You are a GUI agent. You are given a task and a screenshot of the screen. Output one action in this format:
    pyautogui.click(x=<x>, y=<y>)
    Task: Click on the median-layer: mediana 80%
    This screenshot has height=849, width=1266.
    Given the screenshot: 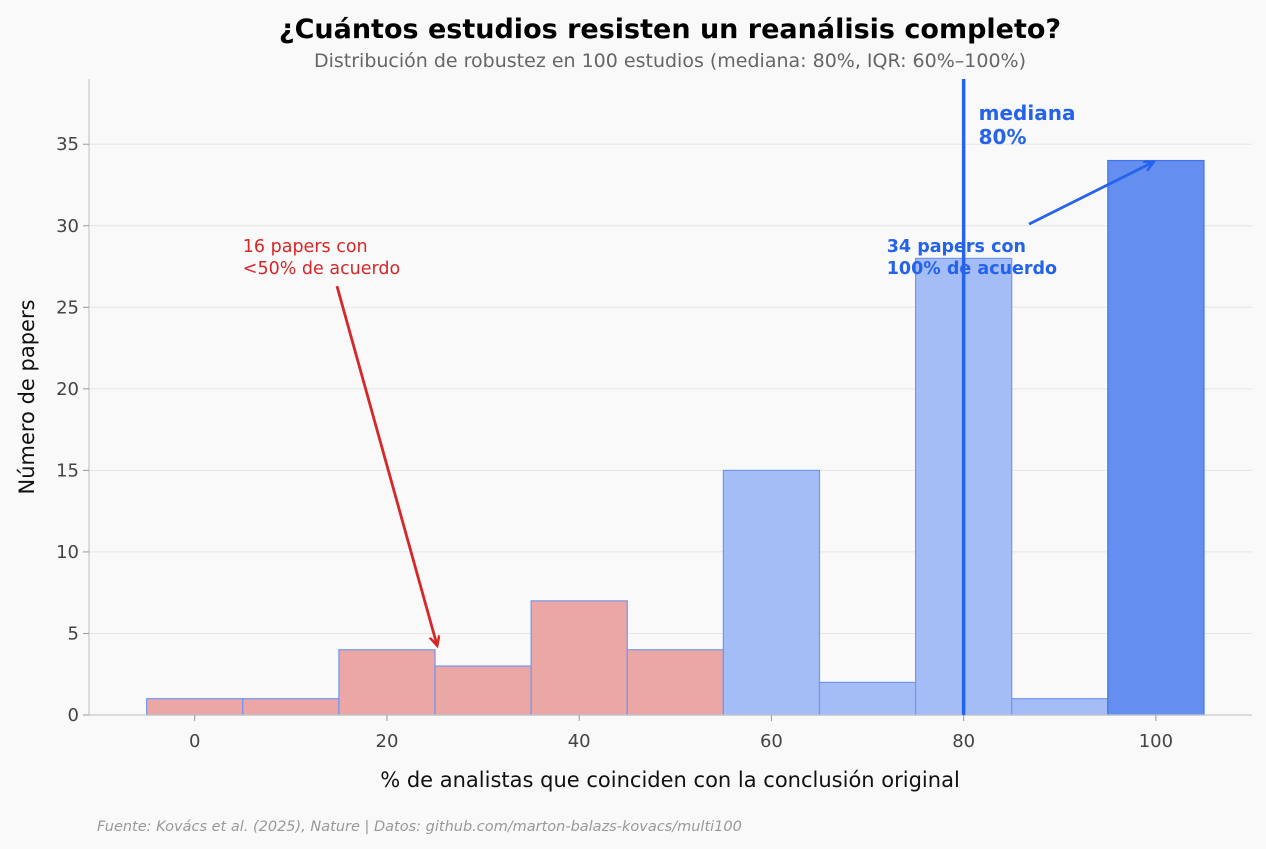 What is the action you would take?
    pyautogui.click(x=1018, y=397)
    